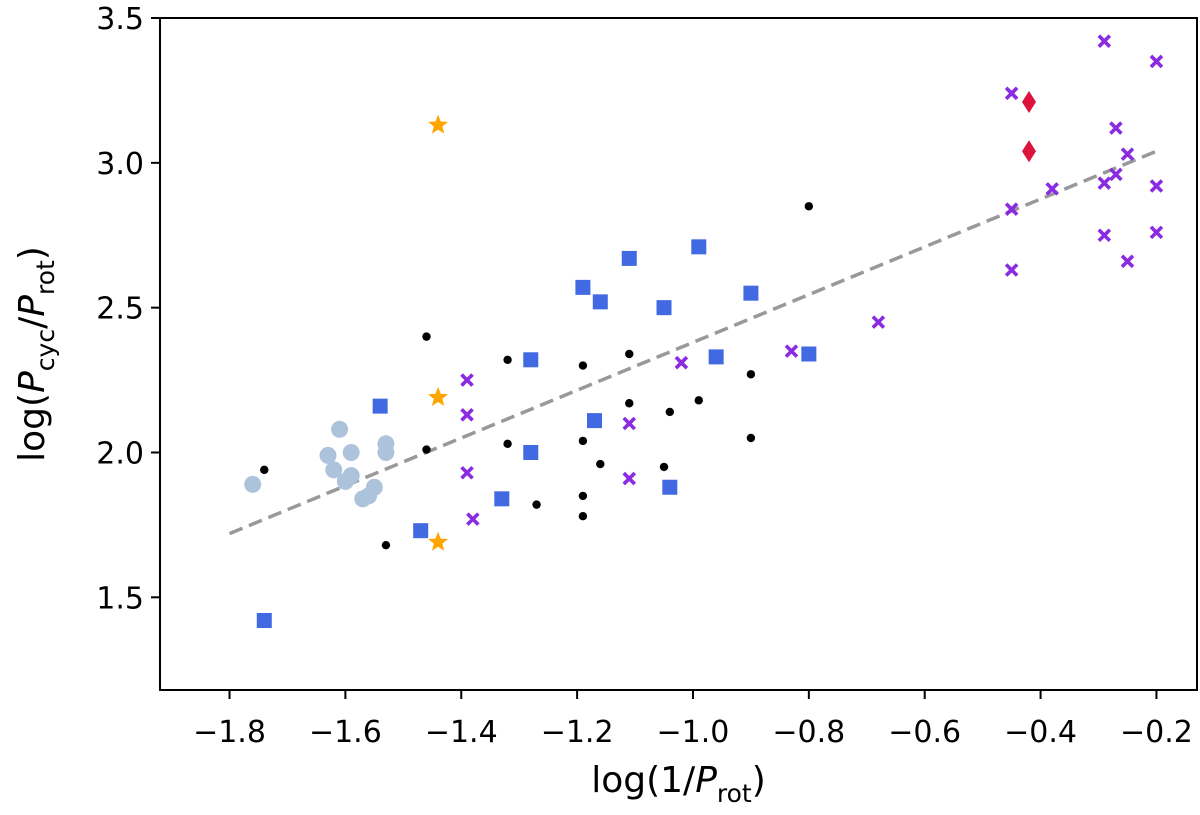  Describe the element at coordinates (924, 732) in the screenshot. I see `x-tick-label: −0.6` at that location.